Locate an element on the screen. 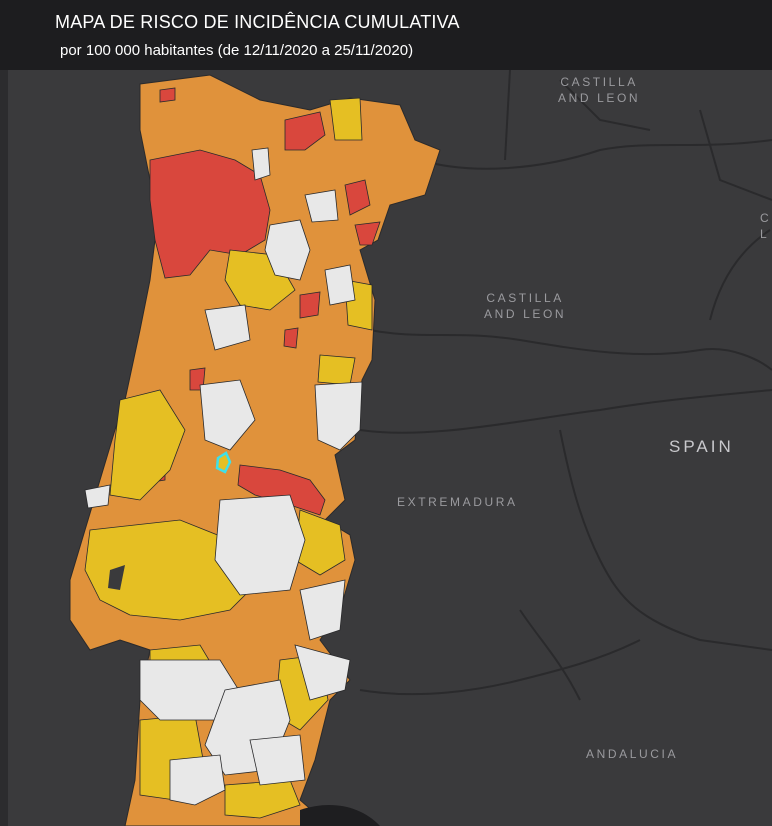 Image resolution: width=772 pixels, height=826 pixels. castilla-mid-line2: AND LEON is located at coordinates (525, 314).